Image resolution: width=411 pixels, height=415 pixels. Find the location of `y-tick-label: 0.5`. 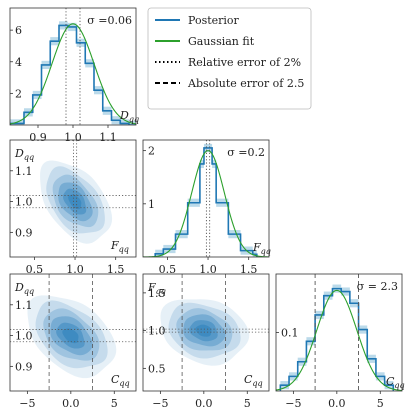

y-tick-label: 0.5 is located at coordinates (157, 368).